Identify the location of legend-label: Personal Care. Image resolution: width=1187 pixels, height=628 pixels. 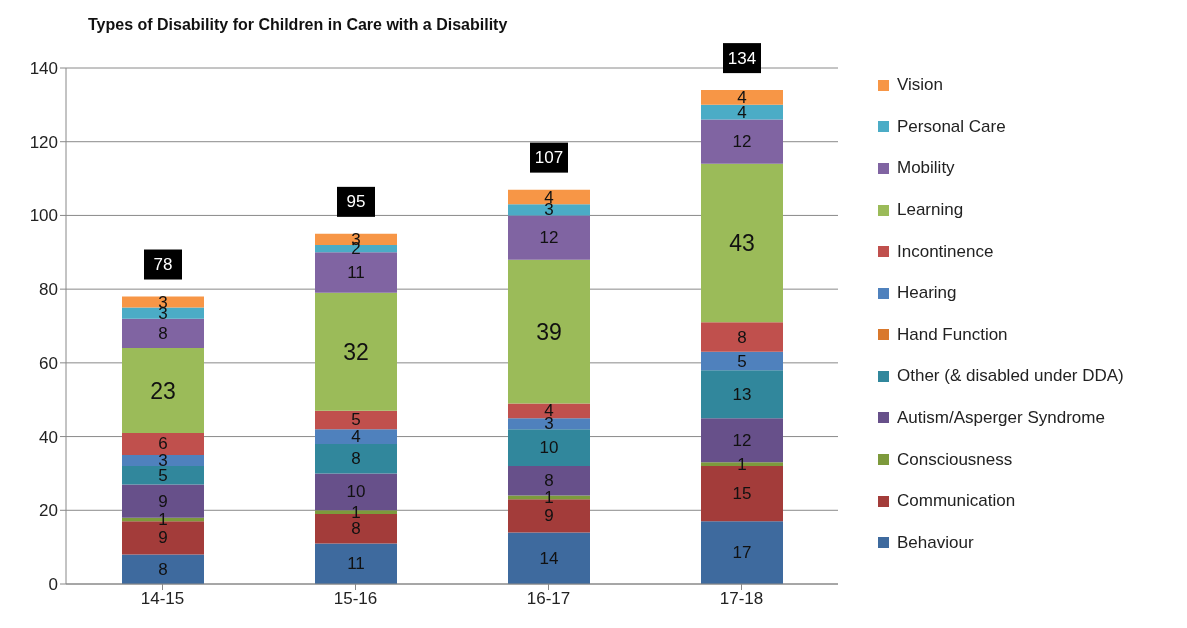
(951, 126).